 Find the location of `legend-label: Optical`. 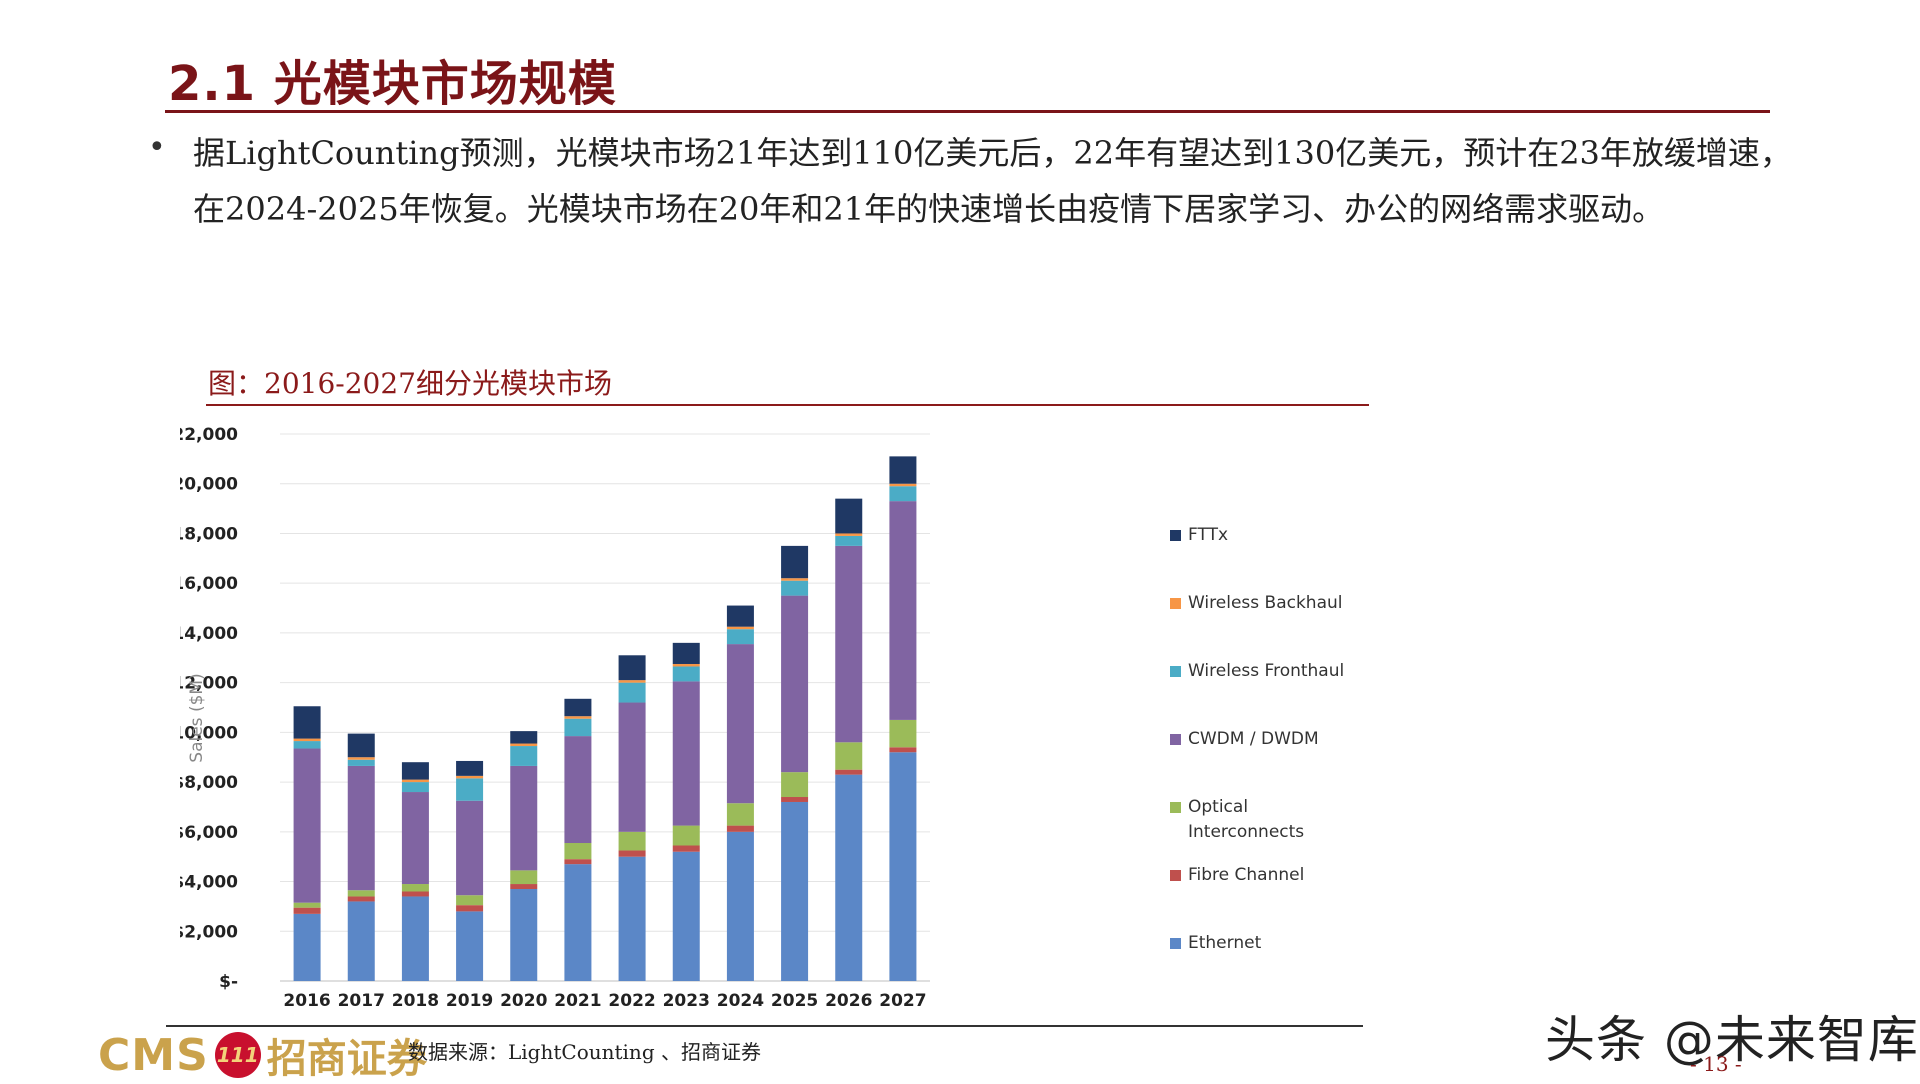

legend-label: Optical is located at coordinates (1218, 807).